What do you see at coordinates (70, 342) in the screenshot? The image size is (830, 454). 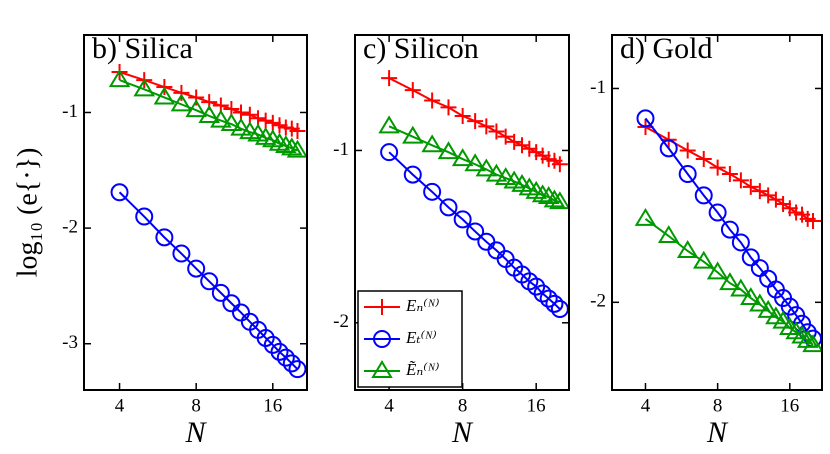 I see `y-tick-label: -3` at bounding box center [70, 342].